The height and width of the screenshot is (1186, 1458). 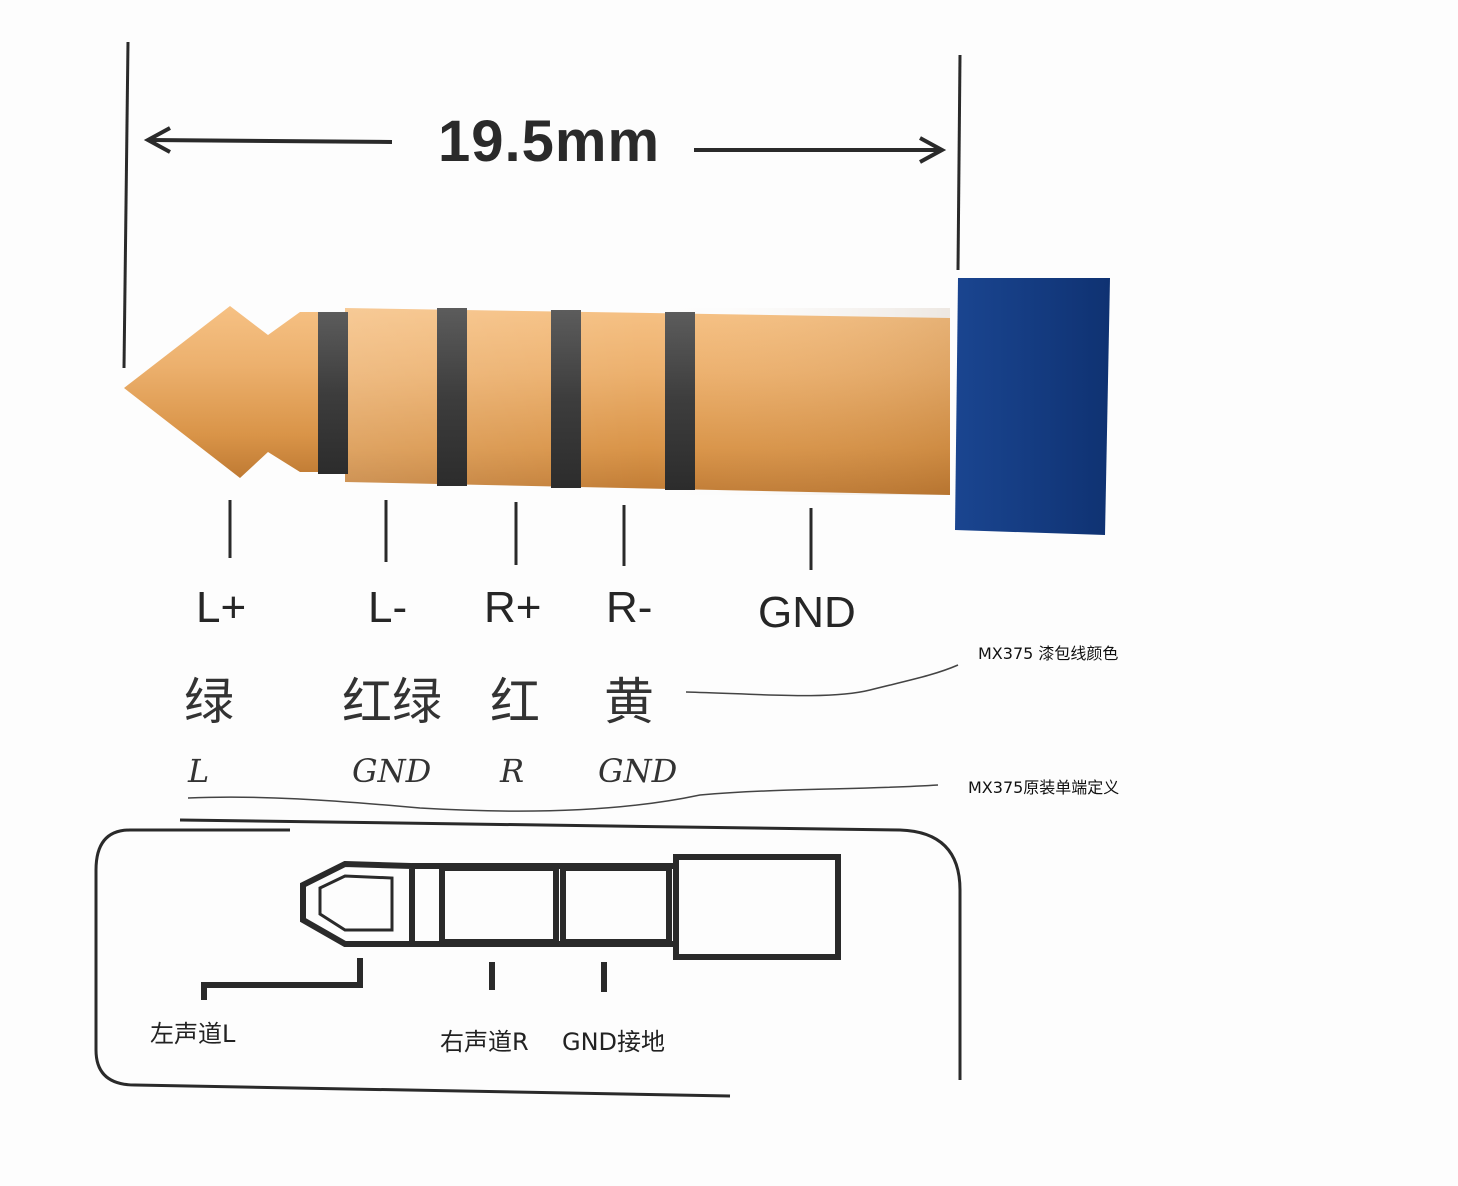 I want to click on def-rminus: GND, so click(x=638, y=771).